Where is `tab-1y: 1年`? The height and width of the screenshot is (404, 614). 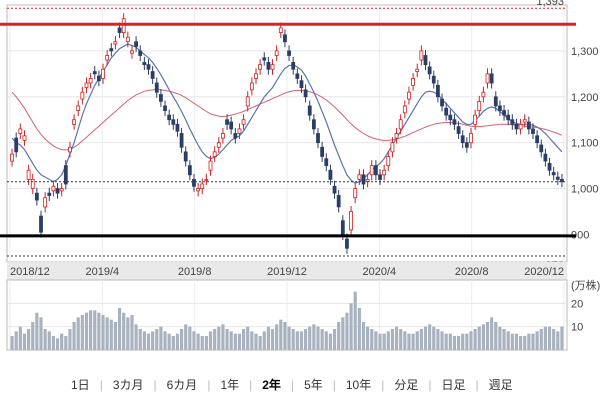
tab-1y: 1年 is located at coordinates (230, 385).